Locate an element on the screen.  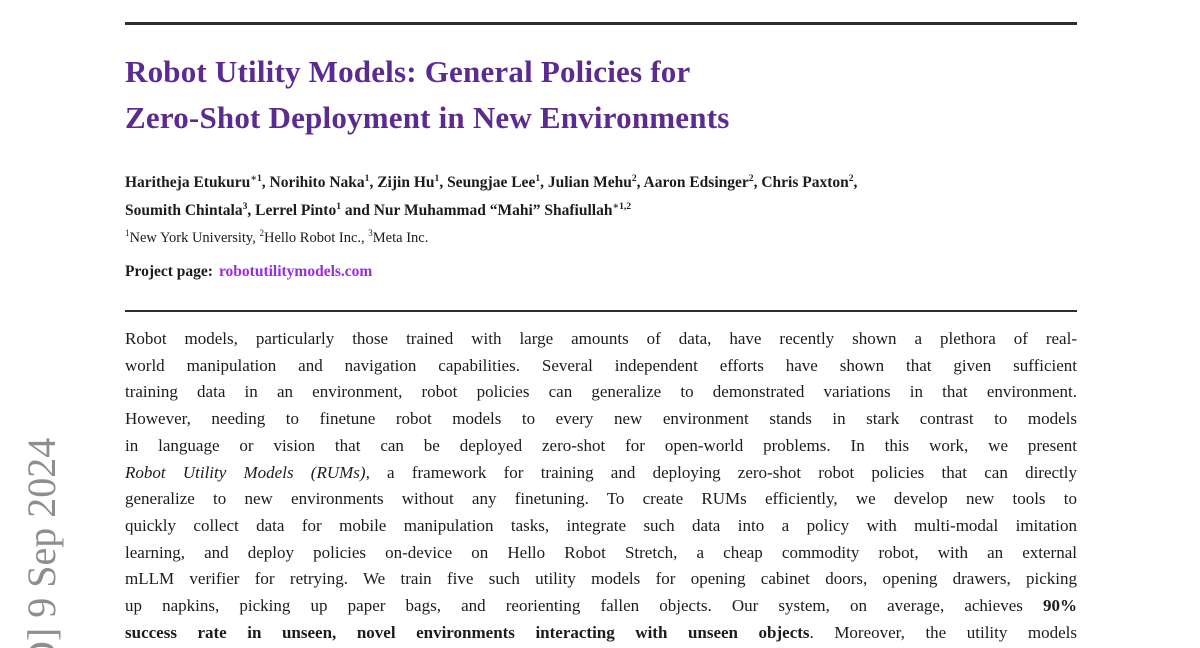
project-page-row: Project page: robotutilitymodels.com is located at coordinates (601, 272).